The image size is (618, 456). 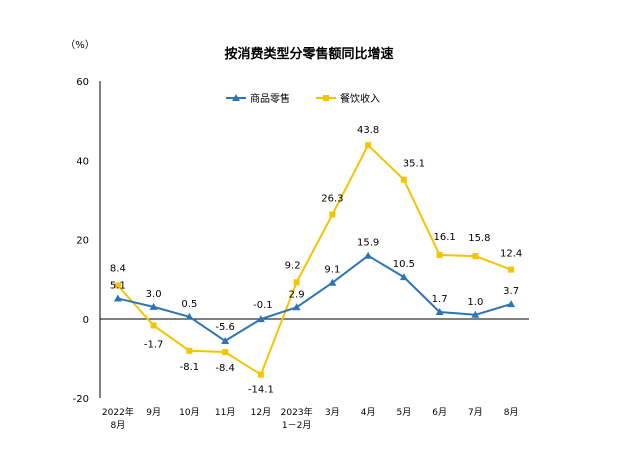 What do you see at coordinates (86, 320) in the screenshot?
I see `y-tick-label: 0` at bounding box center [86, 320].